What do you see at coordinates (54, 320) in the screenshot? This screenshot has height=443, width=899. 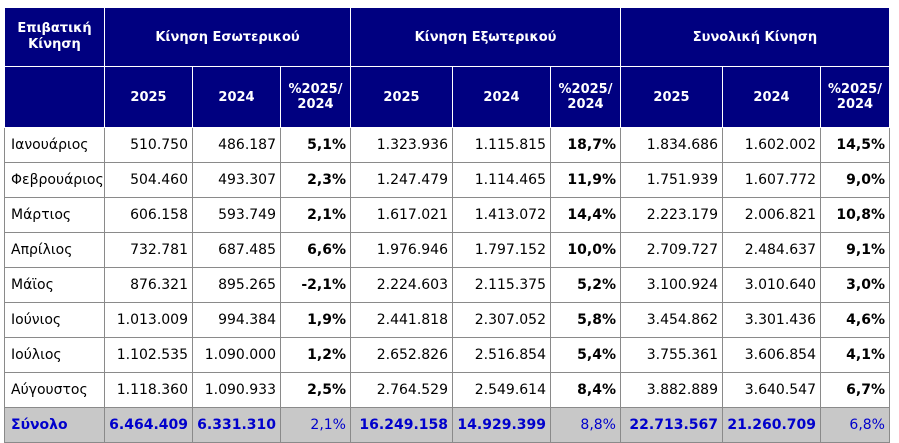 I see `month-label: Ιούνιος` at bounding box center [54, 320].